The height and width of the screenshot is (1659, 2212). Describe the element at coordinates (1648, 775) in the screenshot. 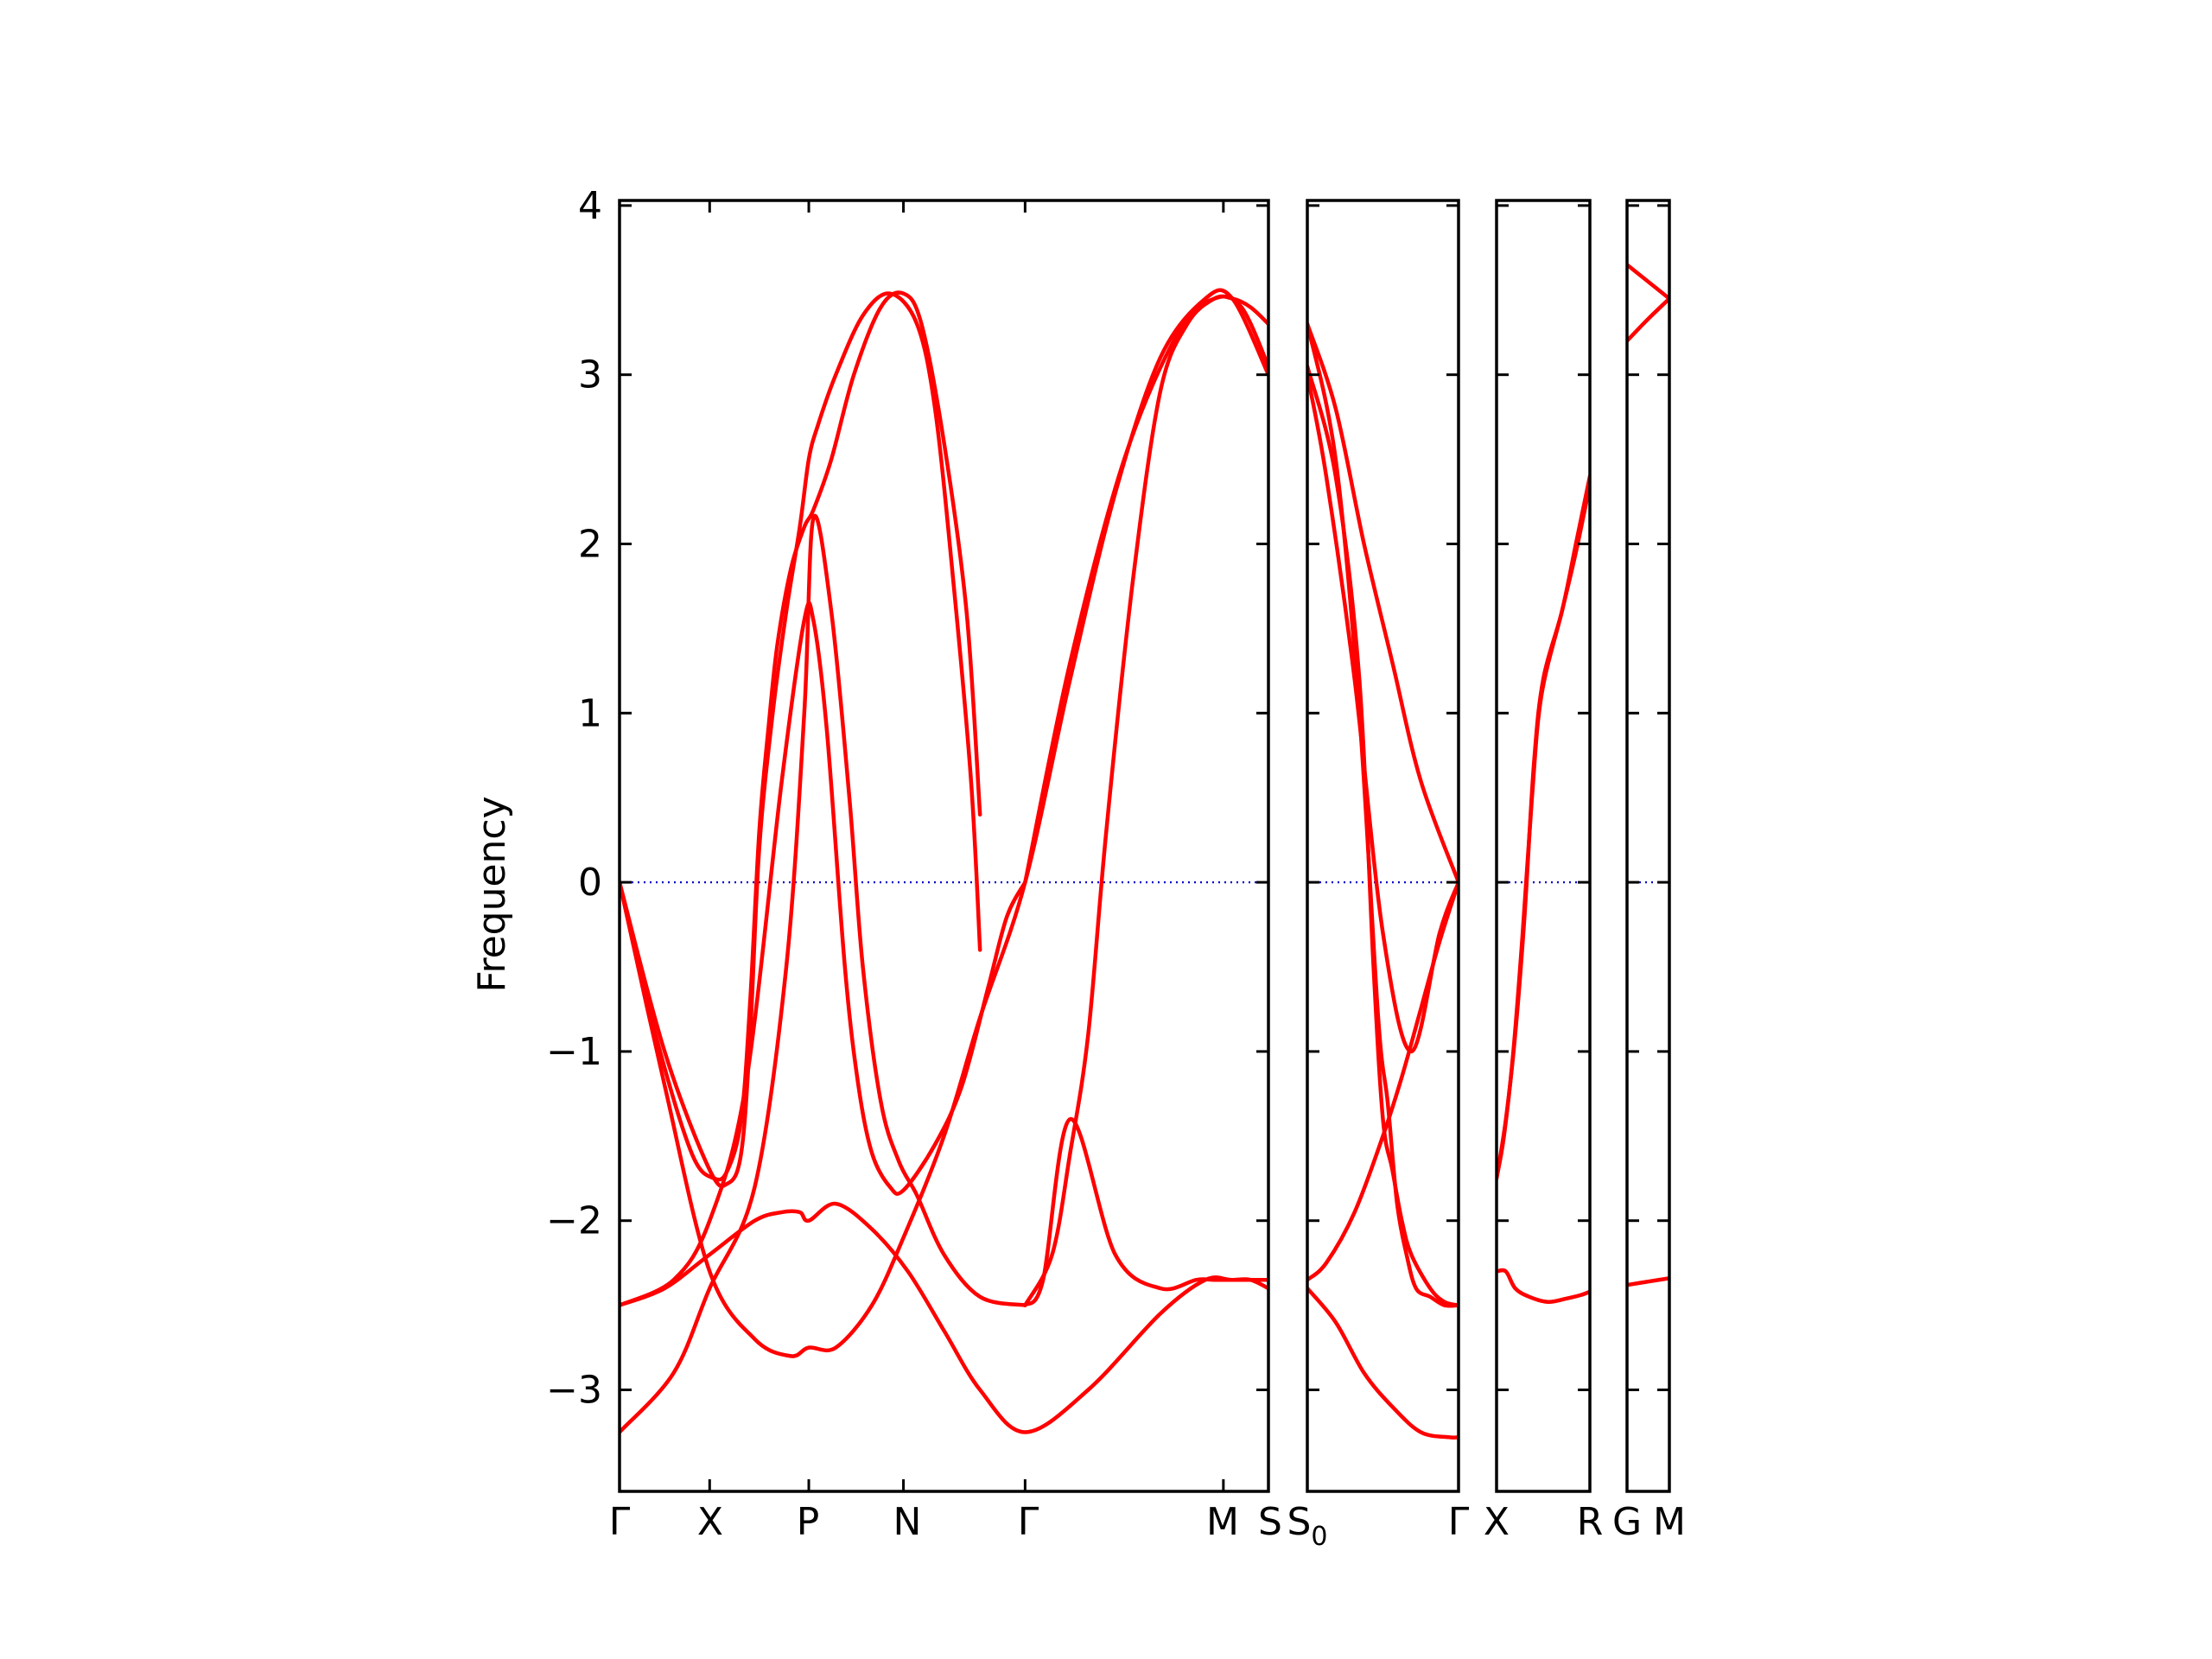

I see `panel-3-bands` at that location.